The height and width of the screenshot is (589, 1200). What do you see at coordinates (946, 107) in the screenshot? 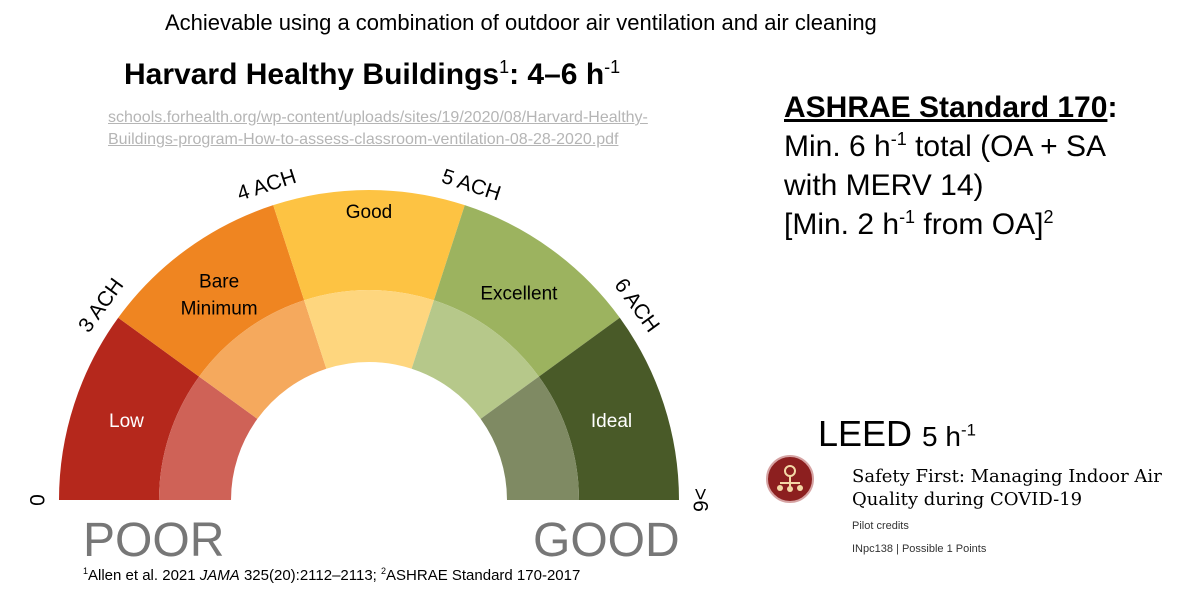
I see `ashrae-title: ASHRAE Standard 170` at bounding box center [946, 107].